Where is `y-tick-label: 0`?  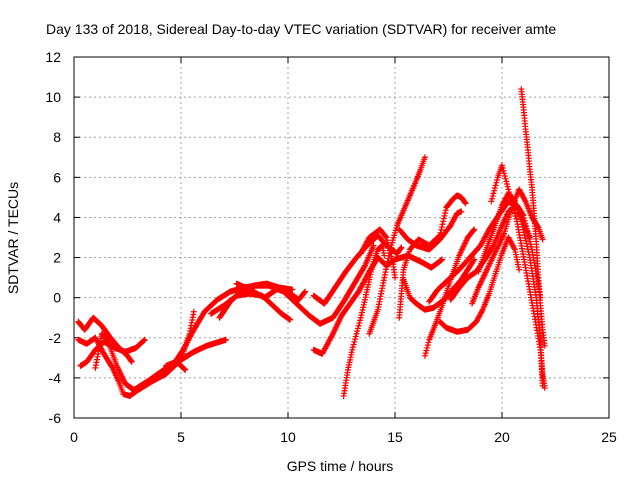
y-tick-label: 0 is located at coordinates (57, 298).